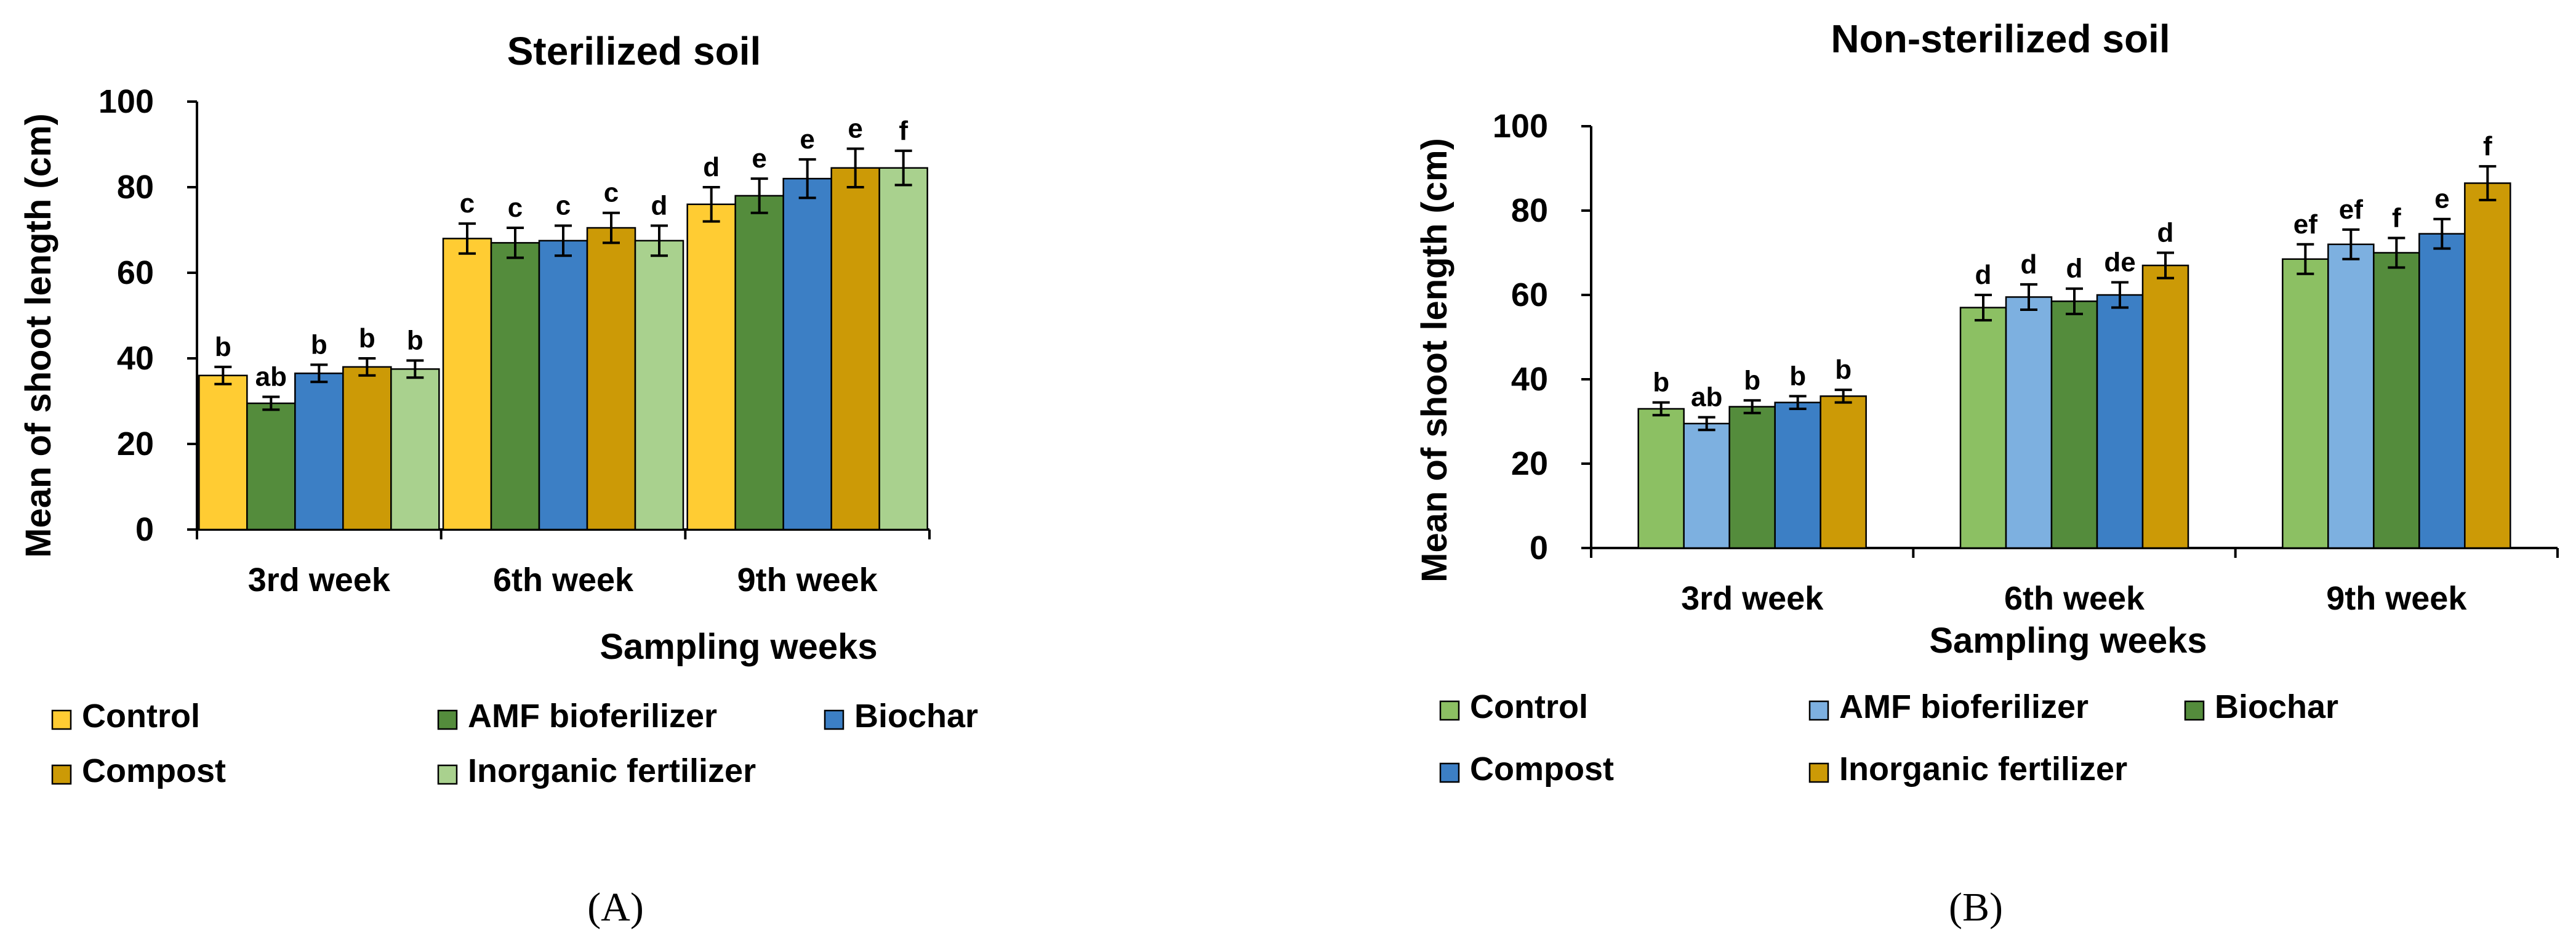 Image resolution: width=2576 pixels, height=947 pixels. Describe the element at coordinates (135, 358) in the screenshot. I see `chart-a-ytick-label: 40` at that location.